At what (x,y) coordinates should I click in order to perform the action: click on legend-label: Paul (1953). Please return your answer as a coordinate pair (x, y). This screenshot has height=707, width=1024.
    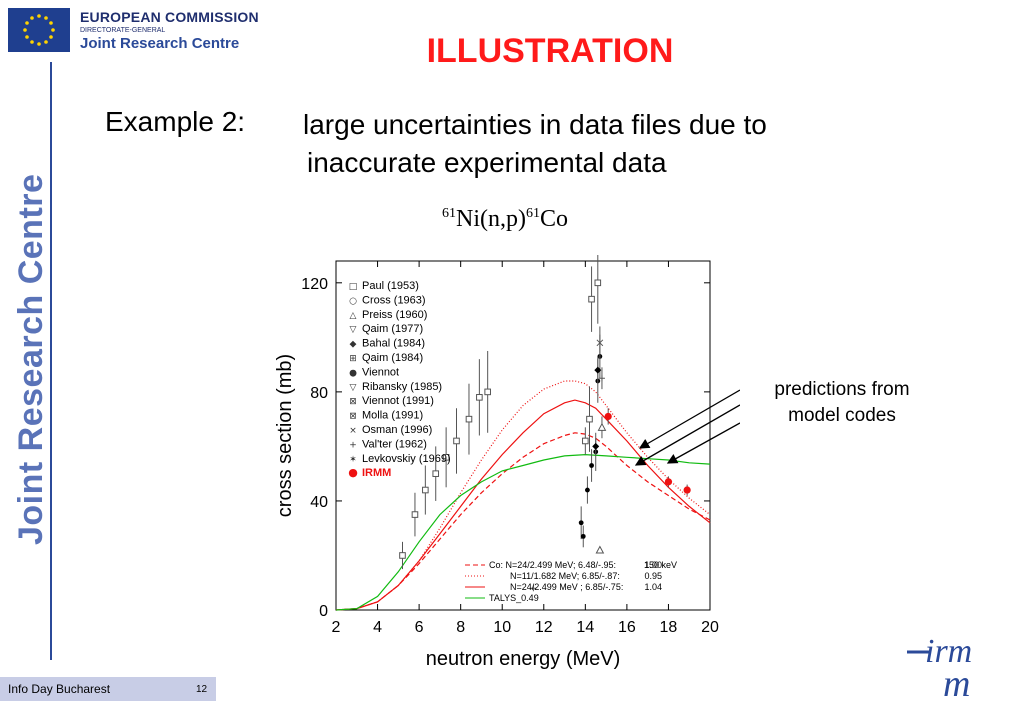
    Looking at the image, I should click on (390, 286).